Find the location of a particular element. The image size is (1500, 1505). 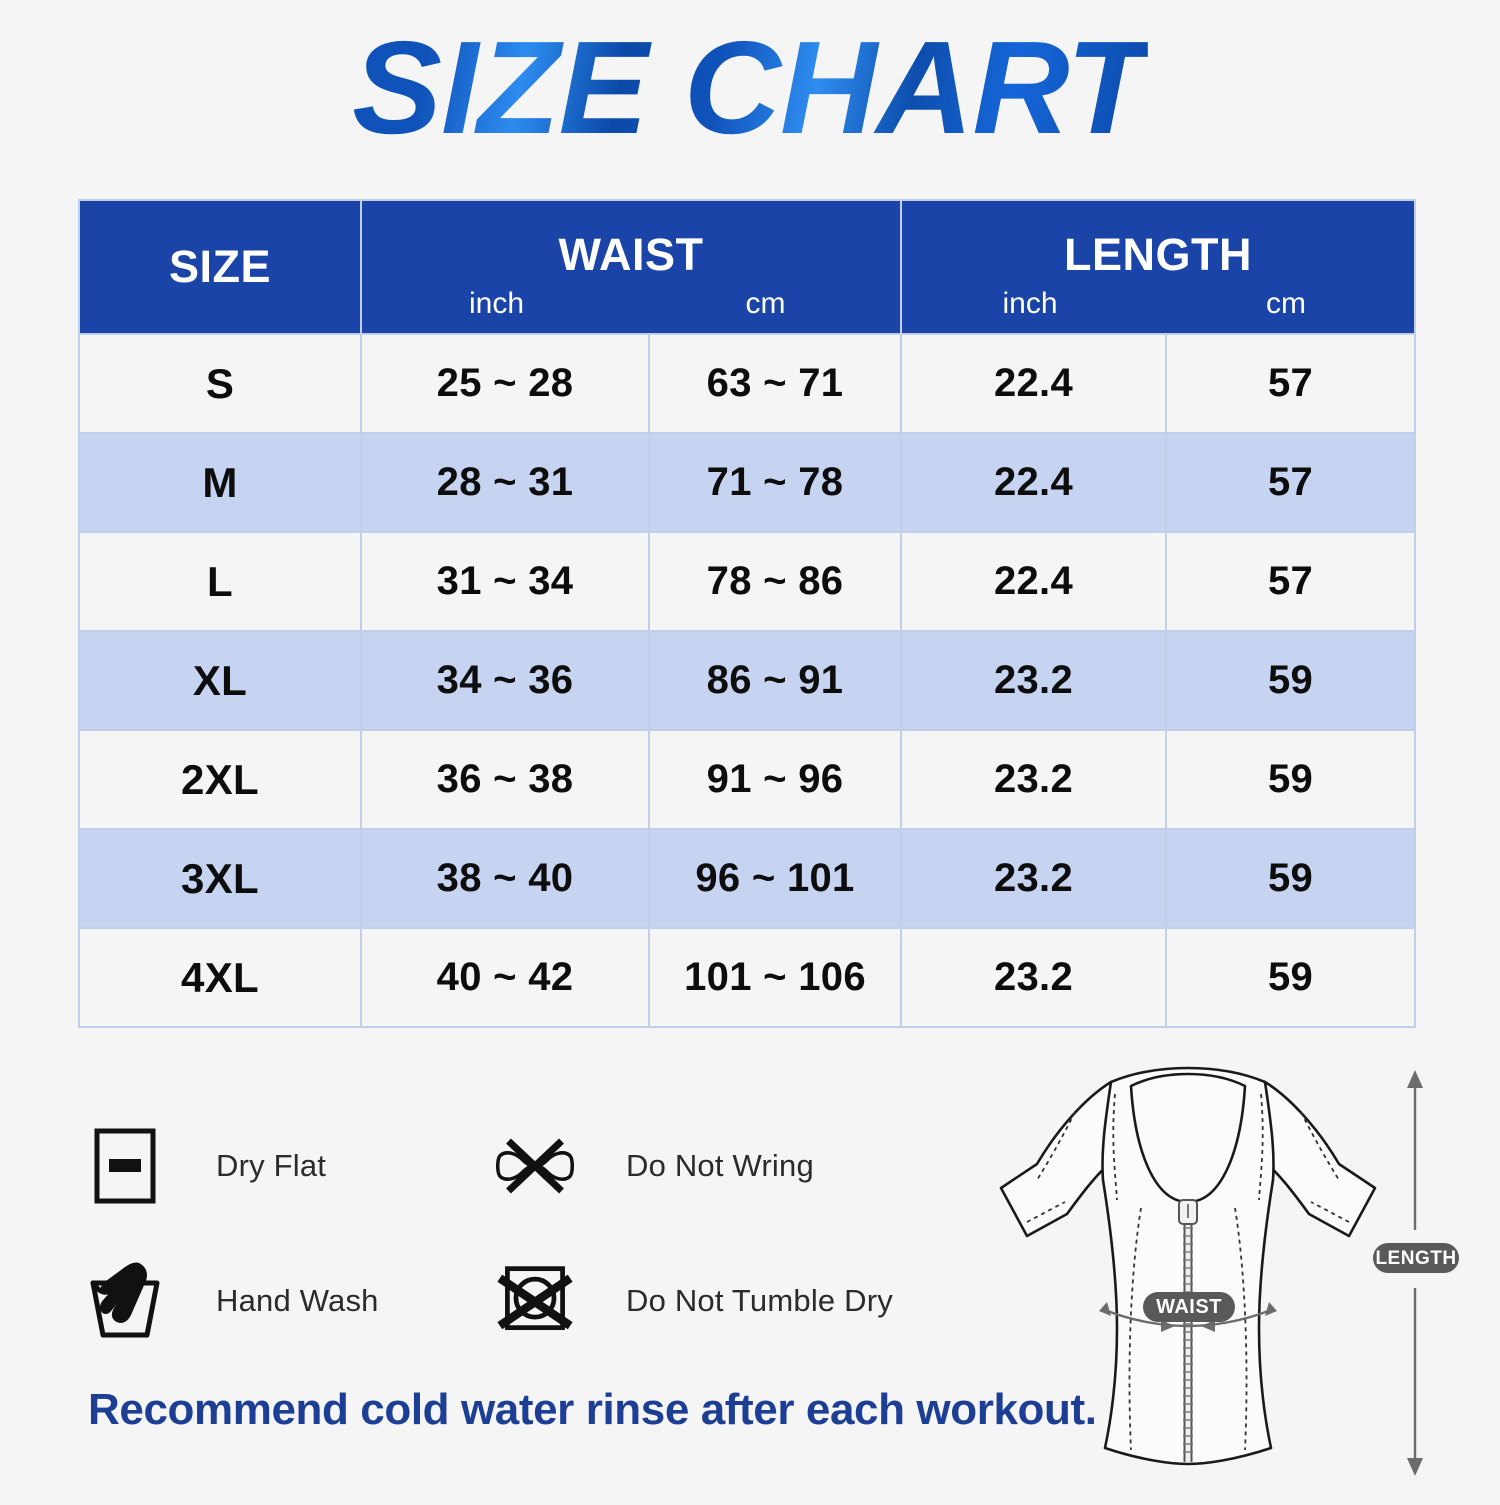

care-label-do-not-wring: Do Not Wring is located at coordinates (720, 1165).